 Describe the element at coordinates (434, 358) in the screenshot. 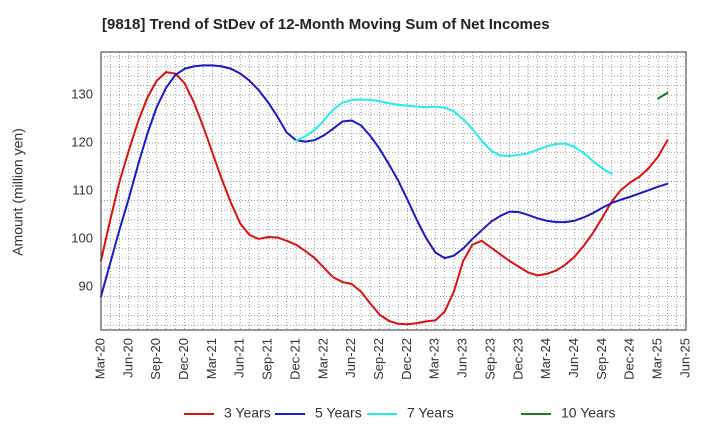

I see `x-tick-label: Mar-23` at that location.